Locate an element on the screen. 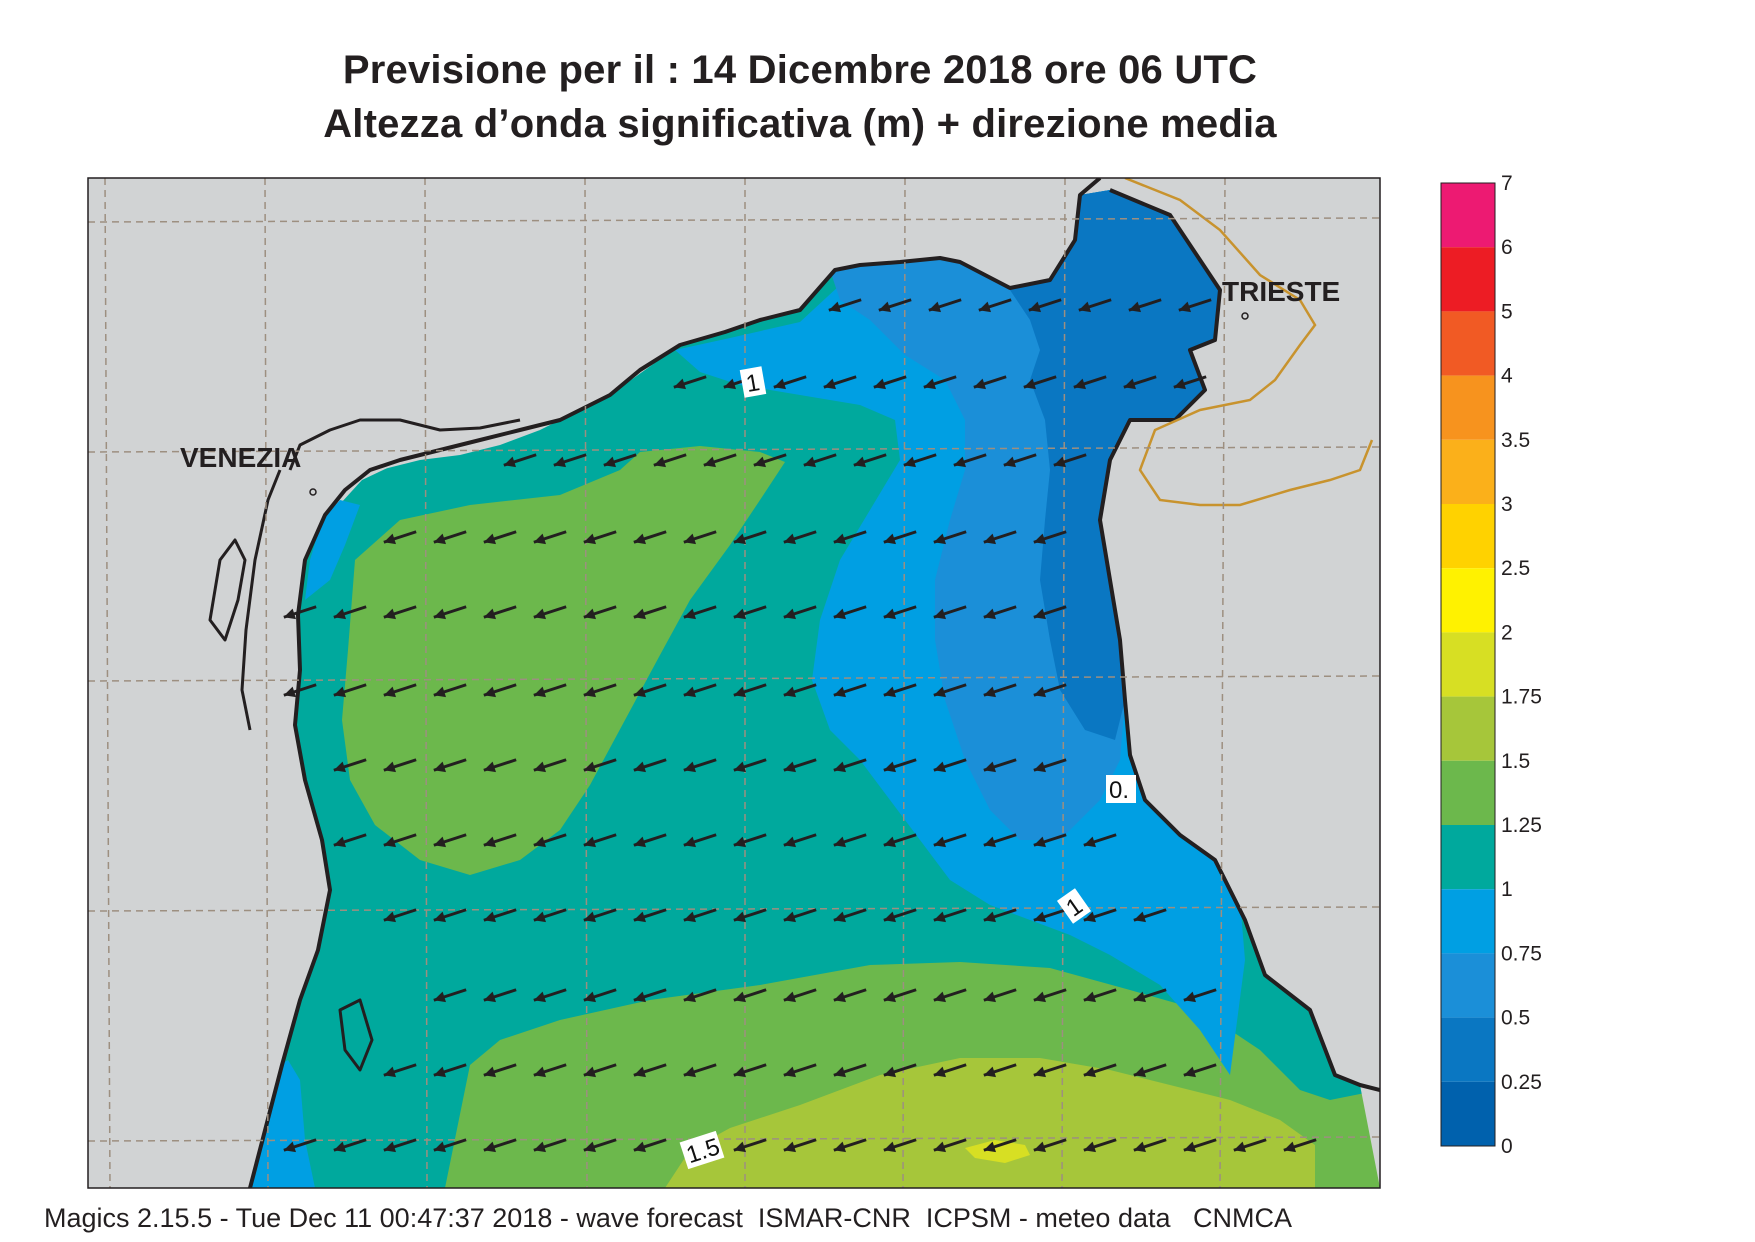 This screenshot has height=1242, width=1755. legend-label: 0.5 is located at coordinates (1515, 1018).